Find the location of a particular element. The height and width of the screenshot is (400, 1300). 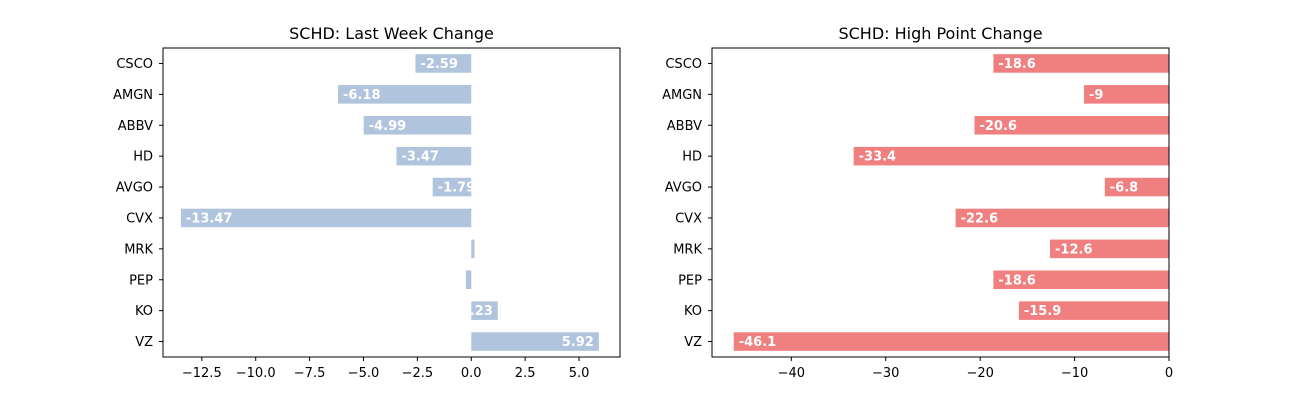

bar-value-label: -33.4 is located at coordinates (877, 157).